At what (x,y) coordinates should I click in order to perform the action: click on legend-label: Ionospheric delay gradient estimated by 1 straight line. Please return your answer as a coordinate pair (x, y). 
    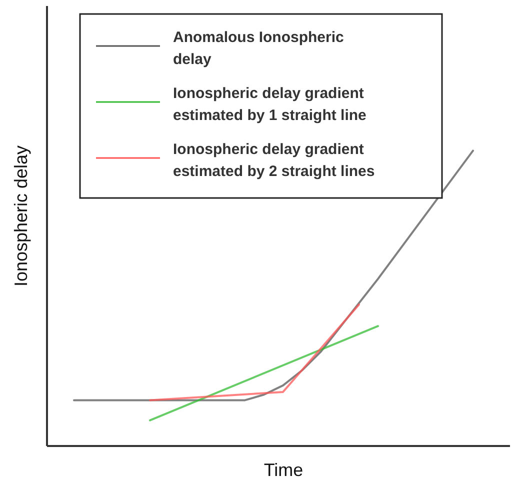
    Looking at the image, I should click on (269, 104).